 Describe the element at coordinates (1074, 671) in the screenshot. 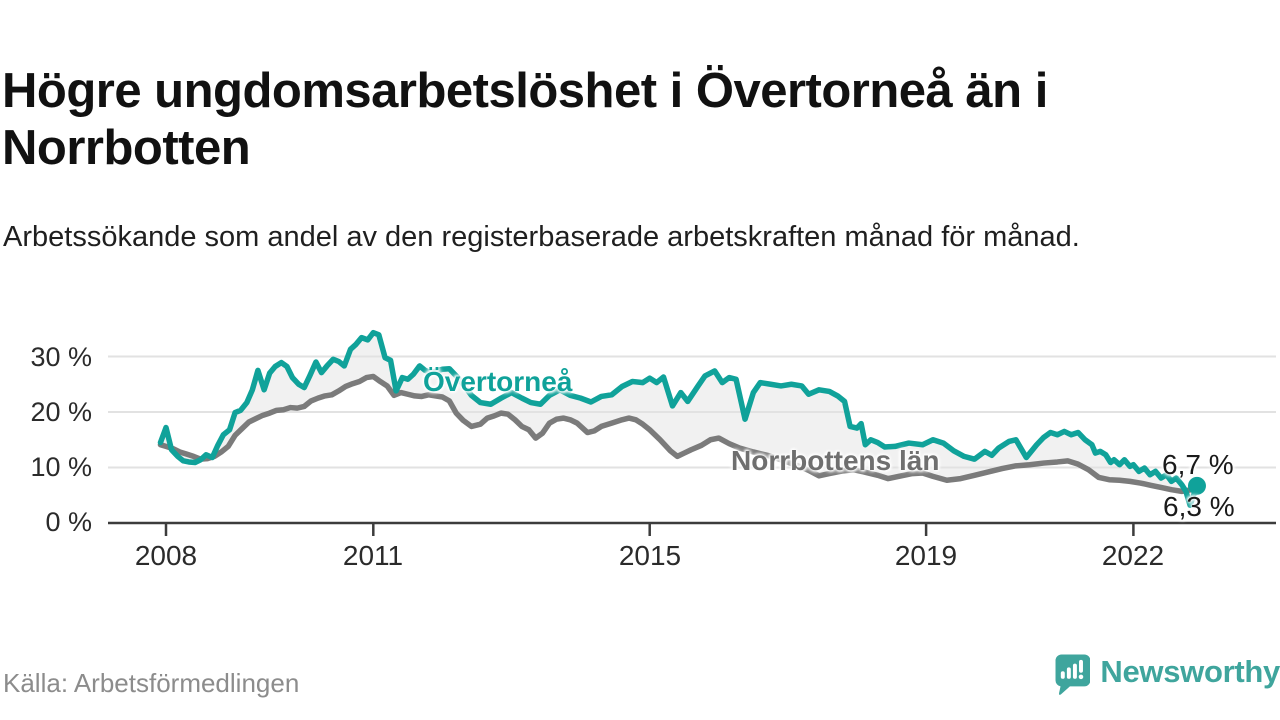

I see `bar-large` at that location.